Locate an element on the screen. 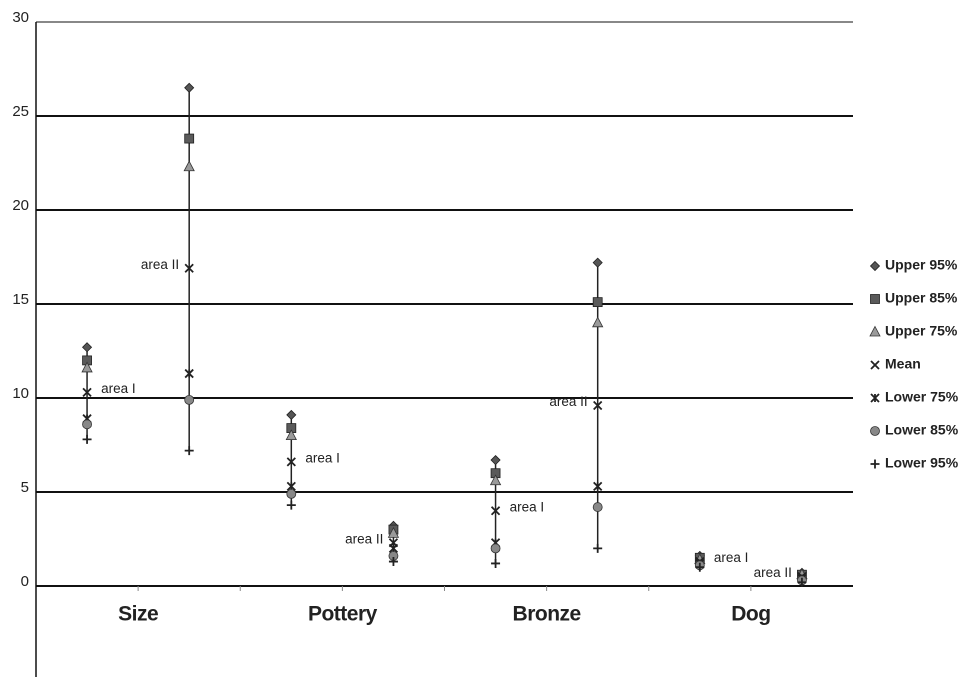 The image size is (967, 677). legend-label: Upper 95% is located at coordinates (921, 265).